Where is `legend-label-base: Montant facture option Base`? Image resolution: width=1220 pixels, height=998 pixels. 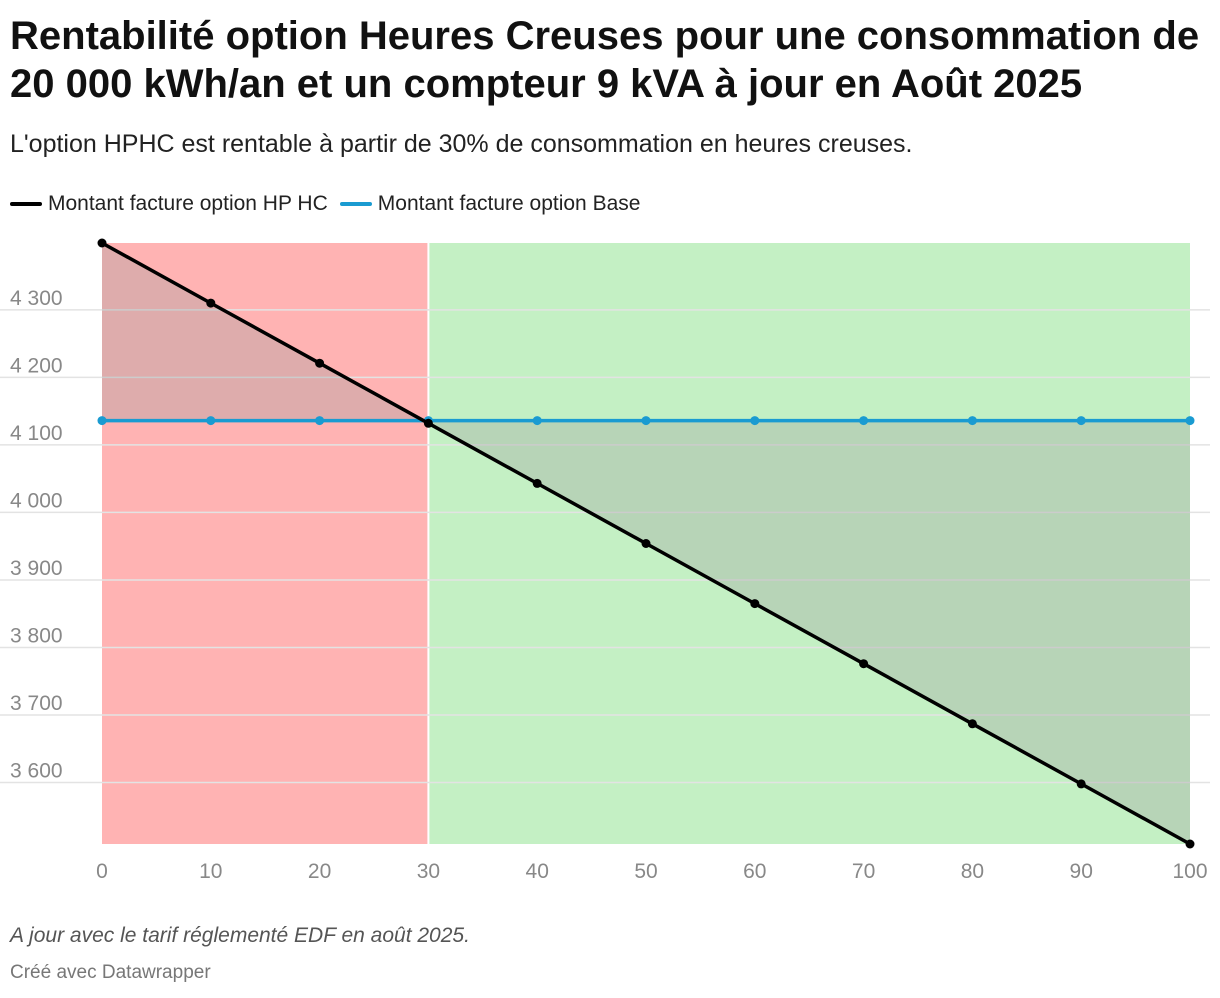 legend-label-base: Montant facture option Base is located at coordinates (509, 203).